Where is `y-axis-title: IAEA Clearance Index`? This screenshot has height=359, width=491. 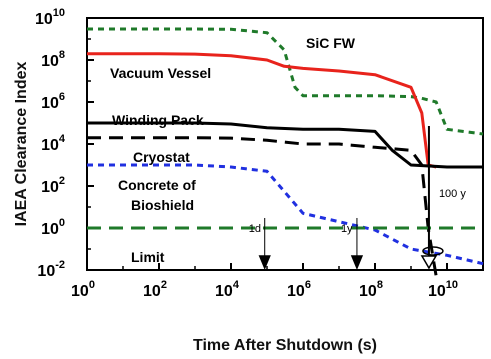 y-axis-title: IAEA Clearance Index is located at coordinates (21, 144).